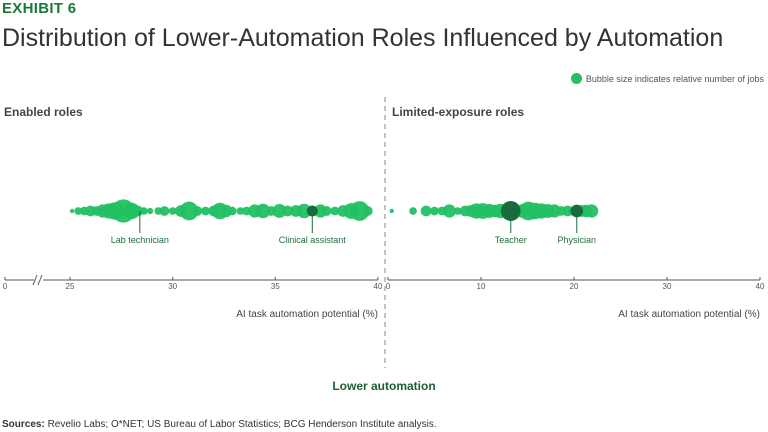  Describe the element at coordinates (172, 286) in the screenshot. I see `enabled-tick-label: 30` at that location.